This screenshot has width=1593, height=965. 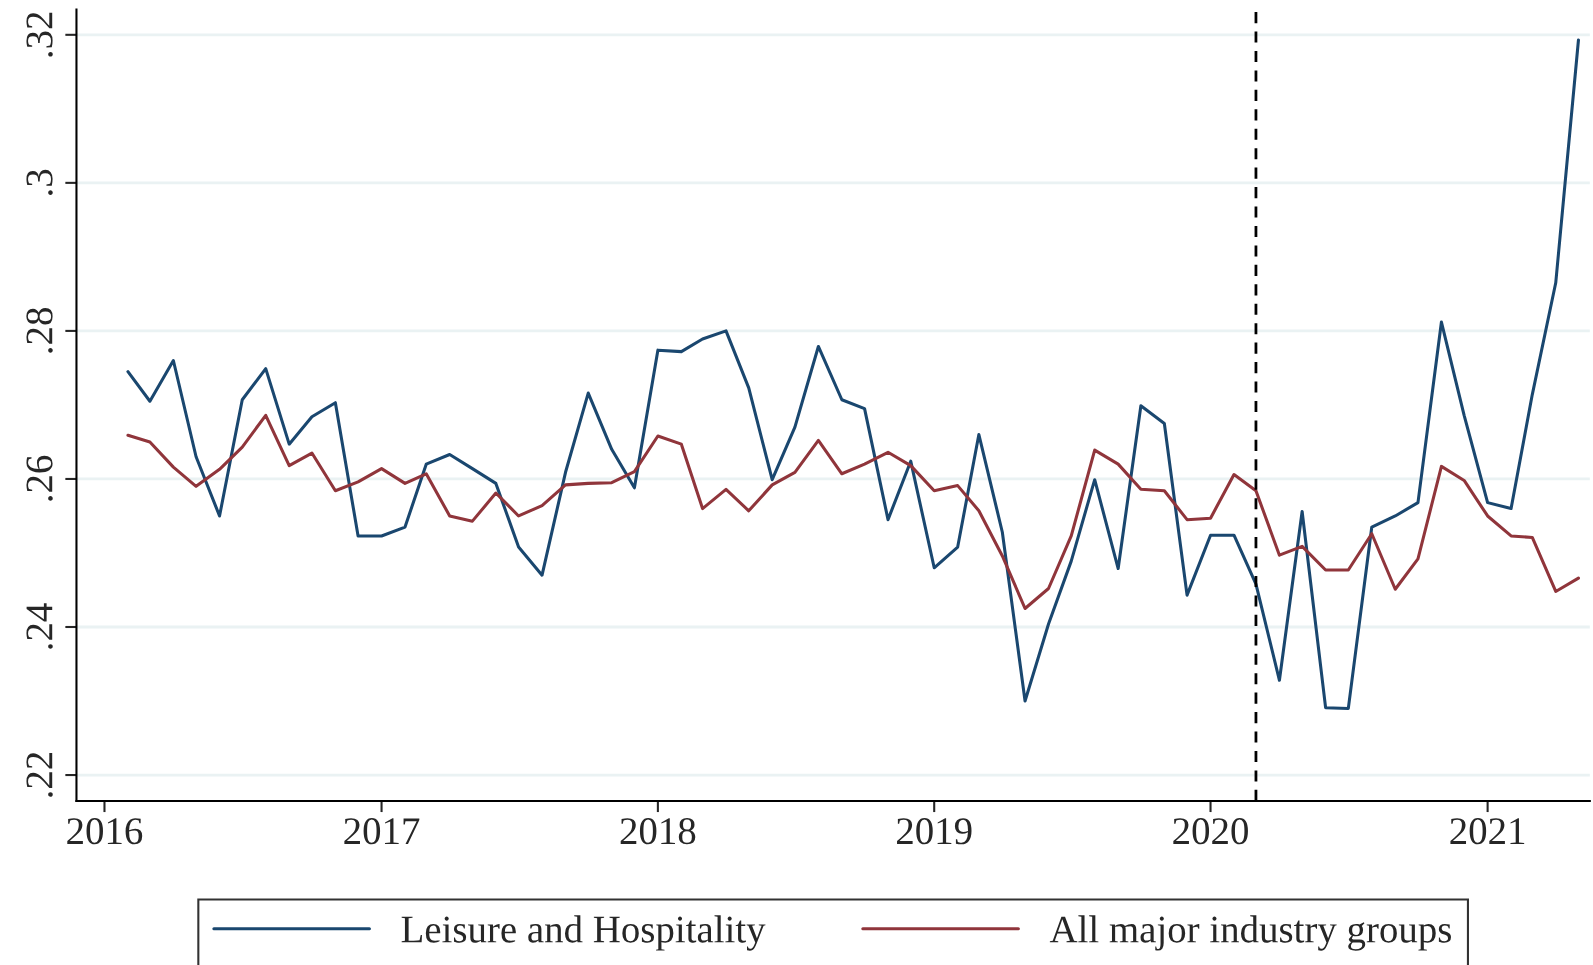 What do you see at coordinates (39, 774) in the screenshot?
I see `y-tick-label: .22` at bounding box center [39, 774].